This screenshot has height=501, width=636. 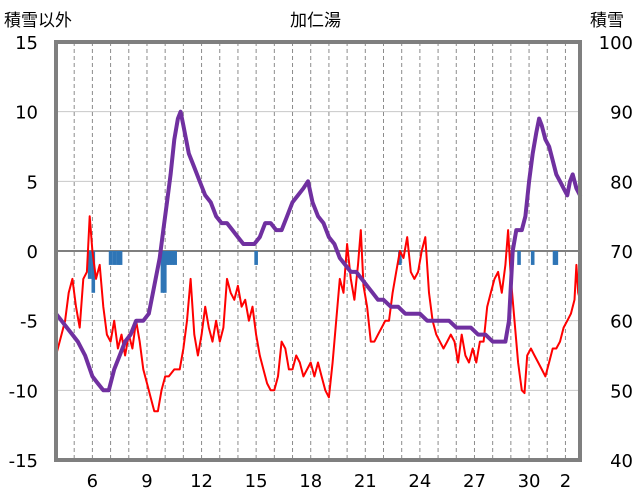 I want to click on right-tick-label: 60, so click(x=621, y=322).